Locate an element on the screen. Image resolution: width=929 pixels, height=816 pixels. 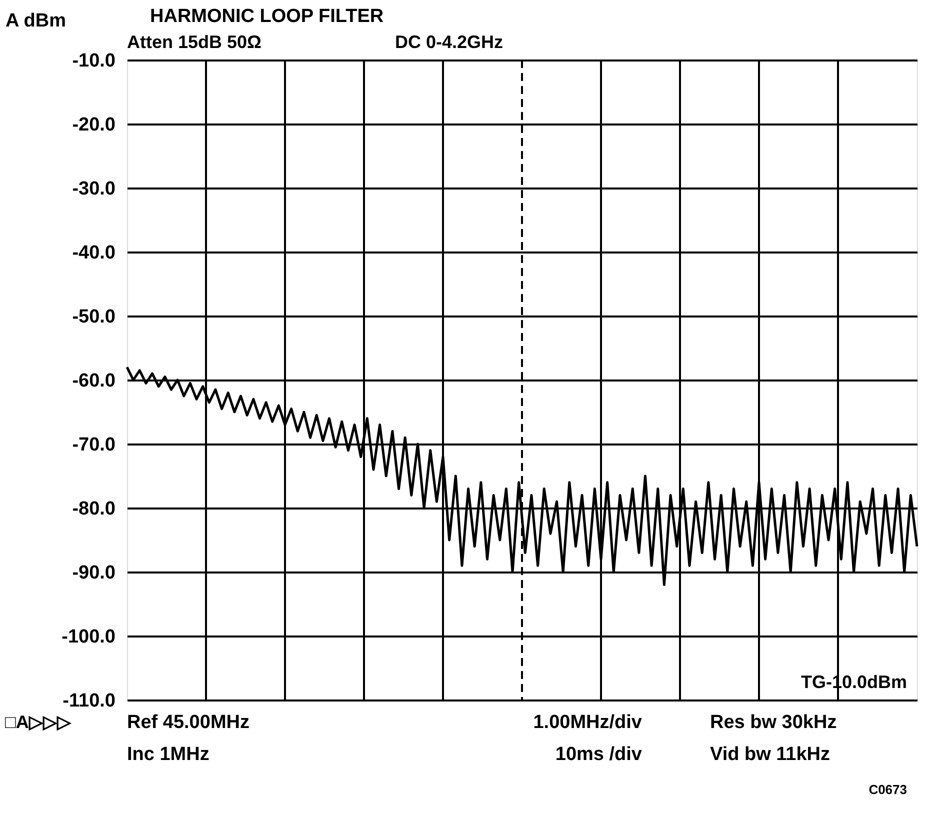
y-tick-label: -80.0 is located at coordinates (94, 509).